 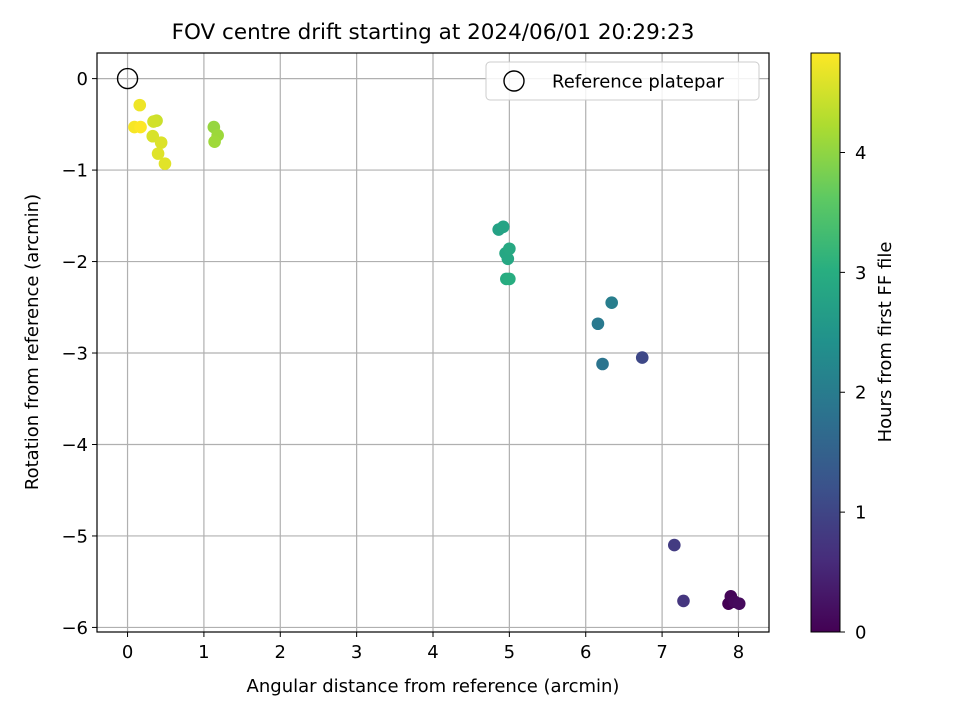 What do you see at coordinates (509, 652) in the screenshot?
I see `x-tick-label: 5` at bounding box center [509, 652].